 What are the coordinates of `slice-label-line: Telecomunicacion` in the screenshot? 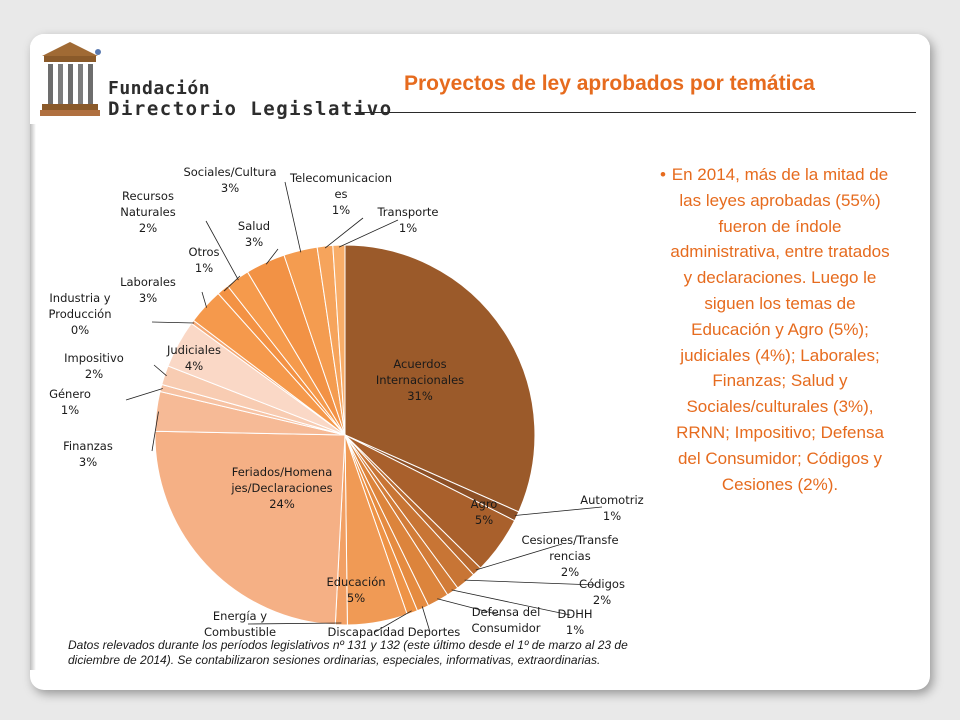 It's located at (340, 178).